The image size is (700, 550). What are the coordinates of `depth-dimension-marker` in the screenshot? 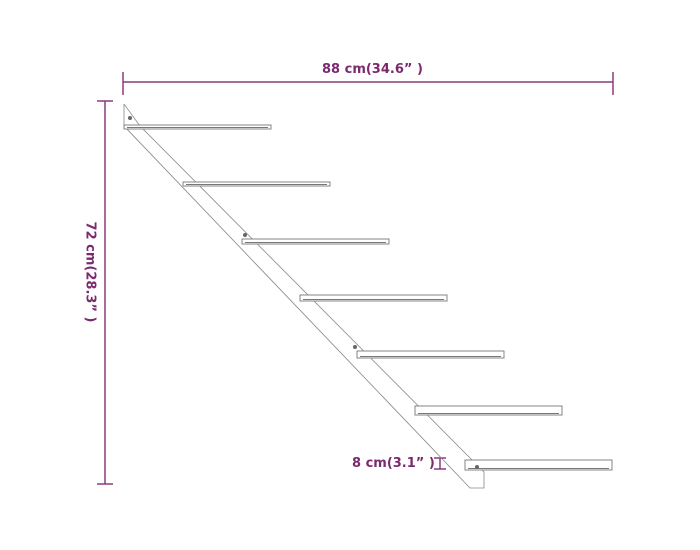 It's located at (440, 463).